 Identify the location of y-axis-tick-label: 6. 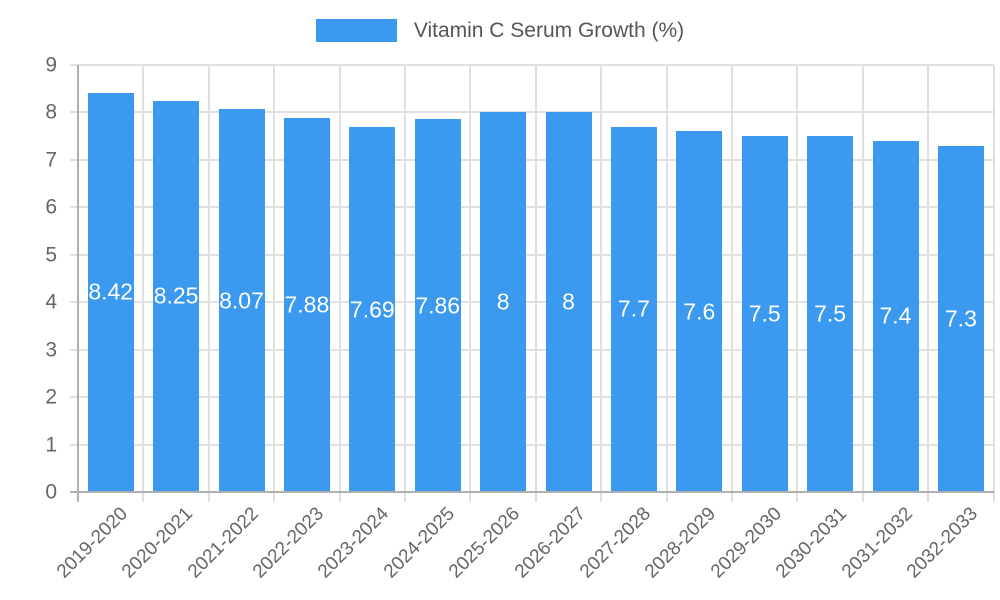
(51, 207).